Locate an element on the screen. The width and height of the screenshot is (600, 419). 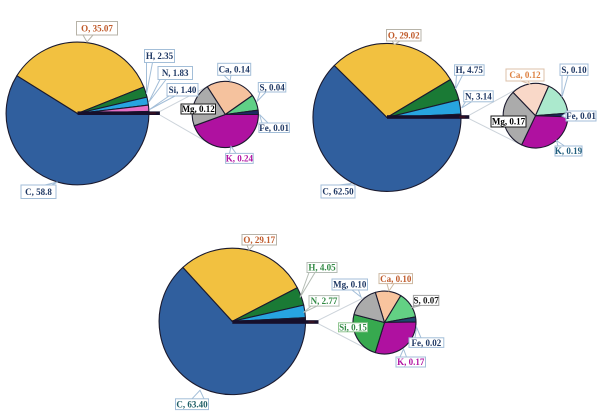
svg-text: Fe, 0.02 is located at coordinates (427, 343).